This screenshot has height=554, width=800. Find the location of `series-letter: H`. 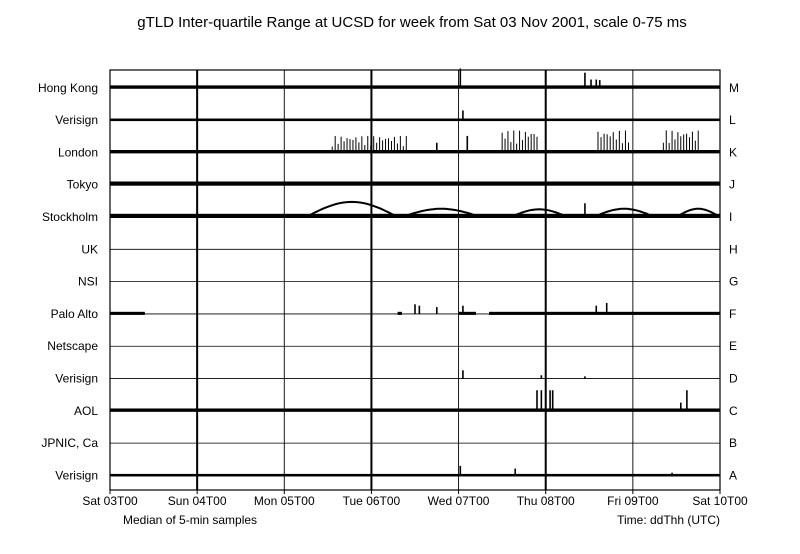

series-letter: H is located at coordinates (733, 249).